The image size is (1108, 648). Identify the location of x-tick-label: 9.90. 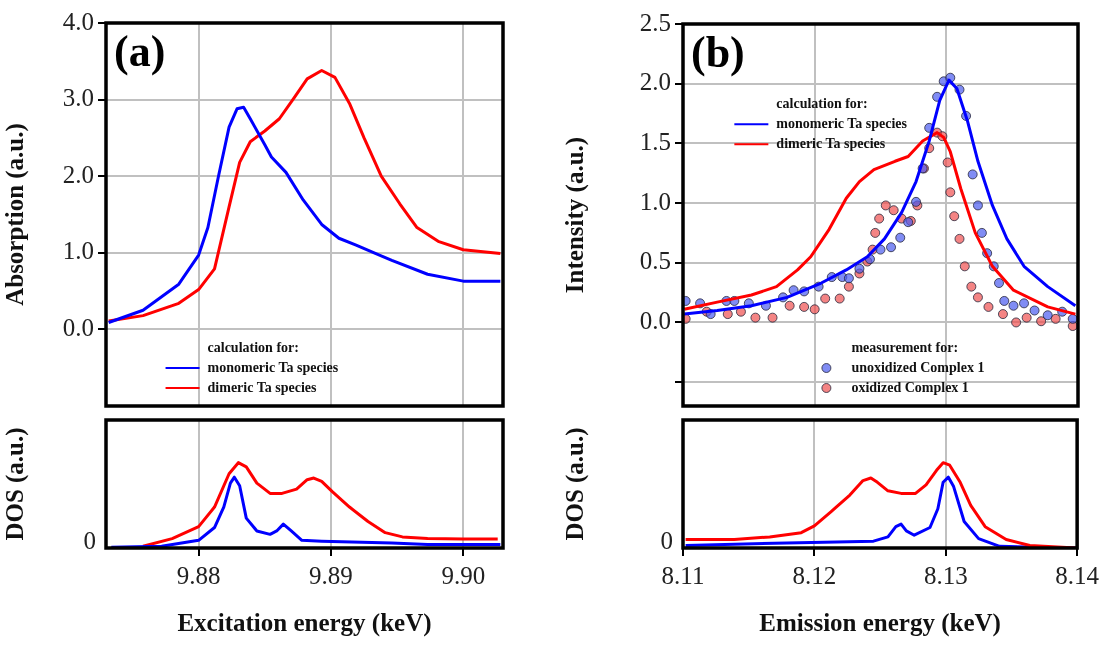
(463, 575).